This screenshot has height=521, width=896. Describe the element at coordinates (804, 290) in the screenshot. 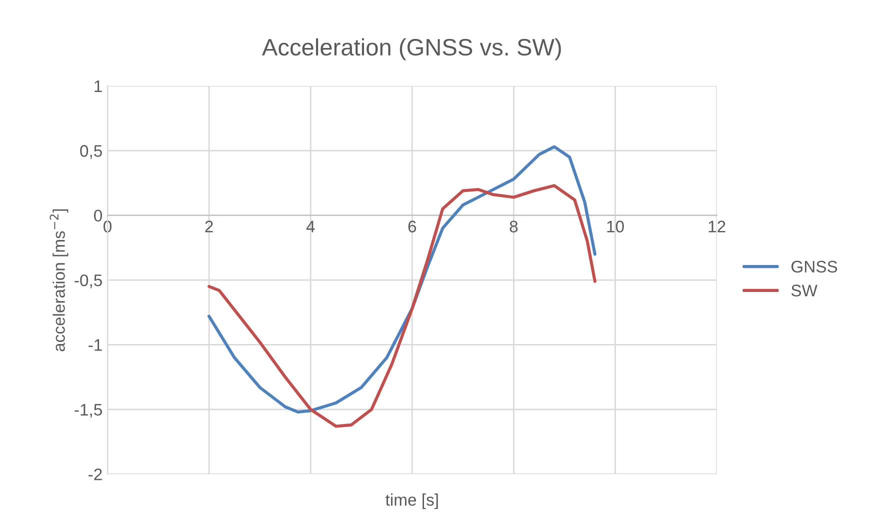

I see `legend-label: SW` at that location.